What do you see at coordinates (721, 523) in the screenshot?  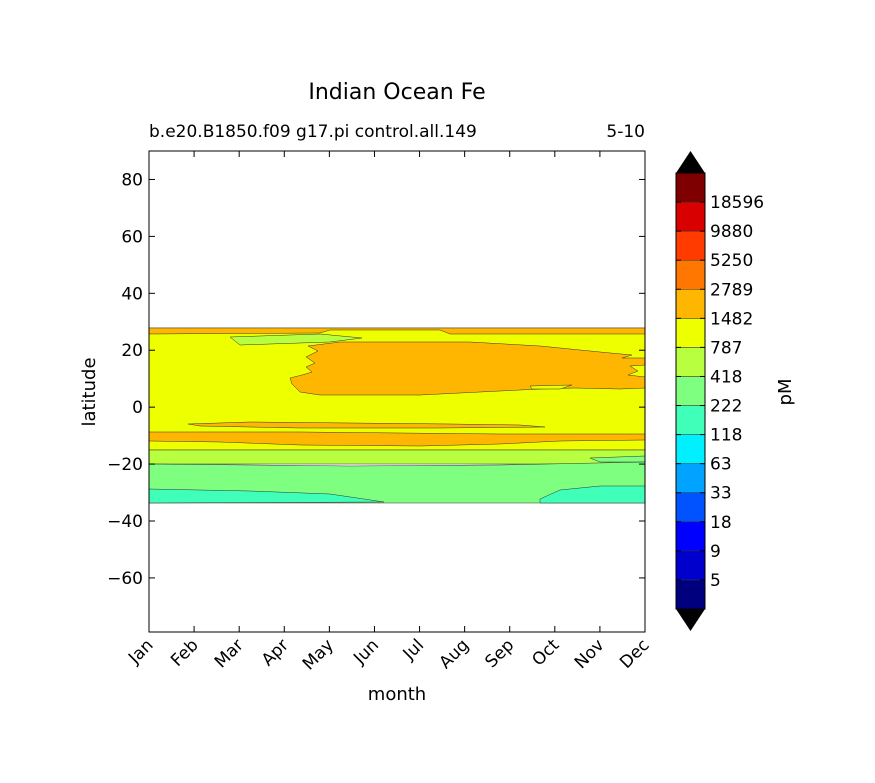 I see `colorbar-tick-label: 18` at bounding box center [721, 523].